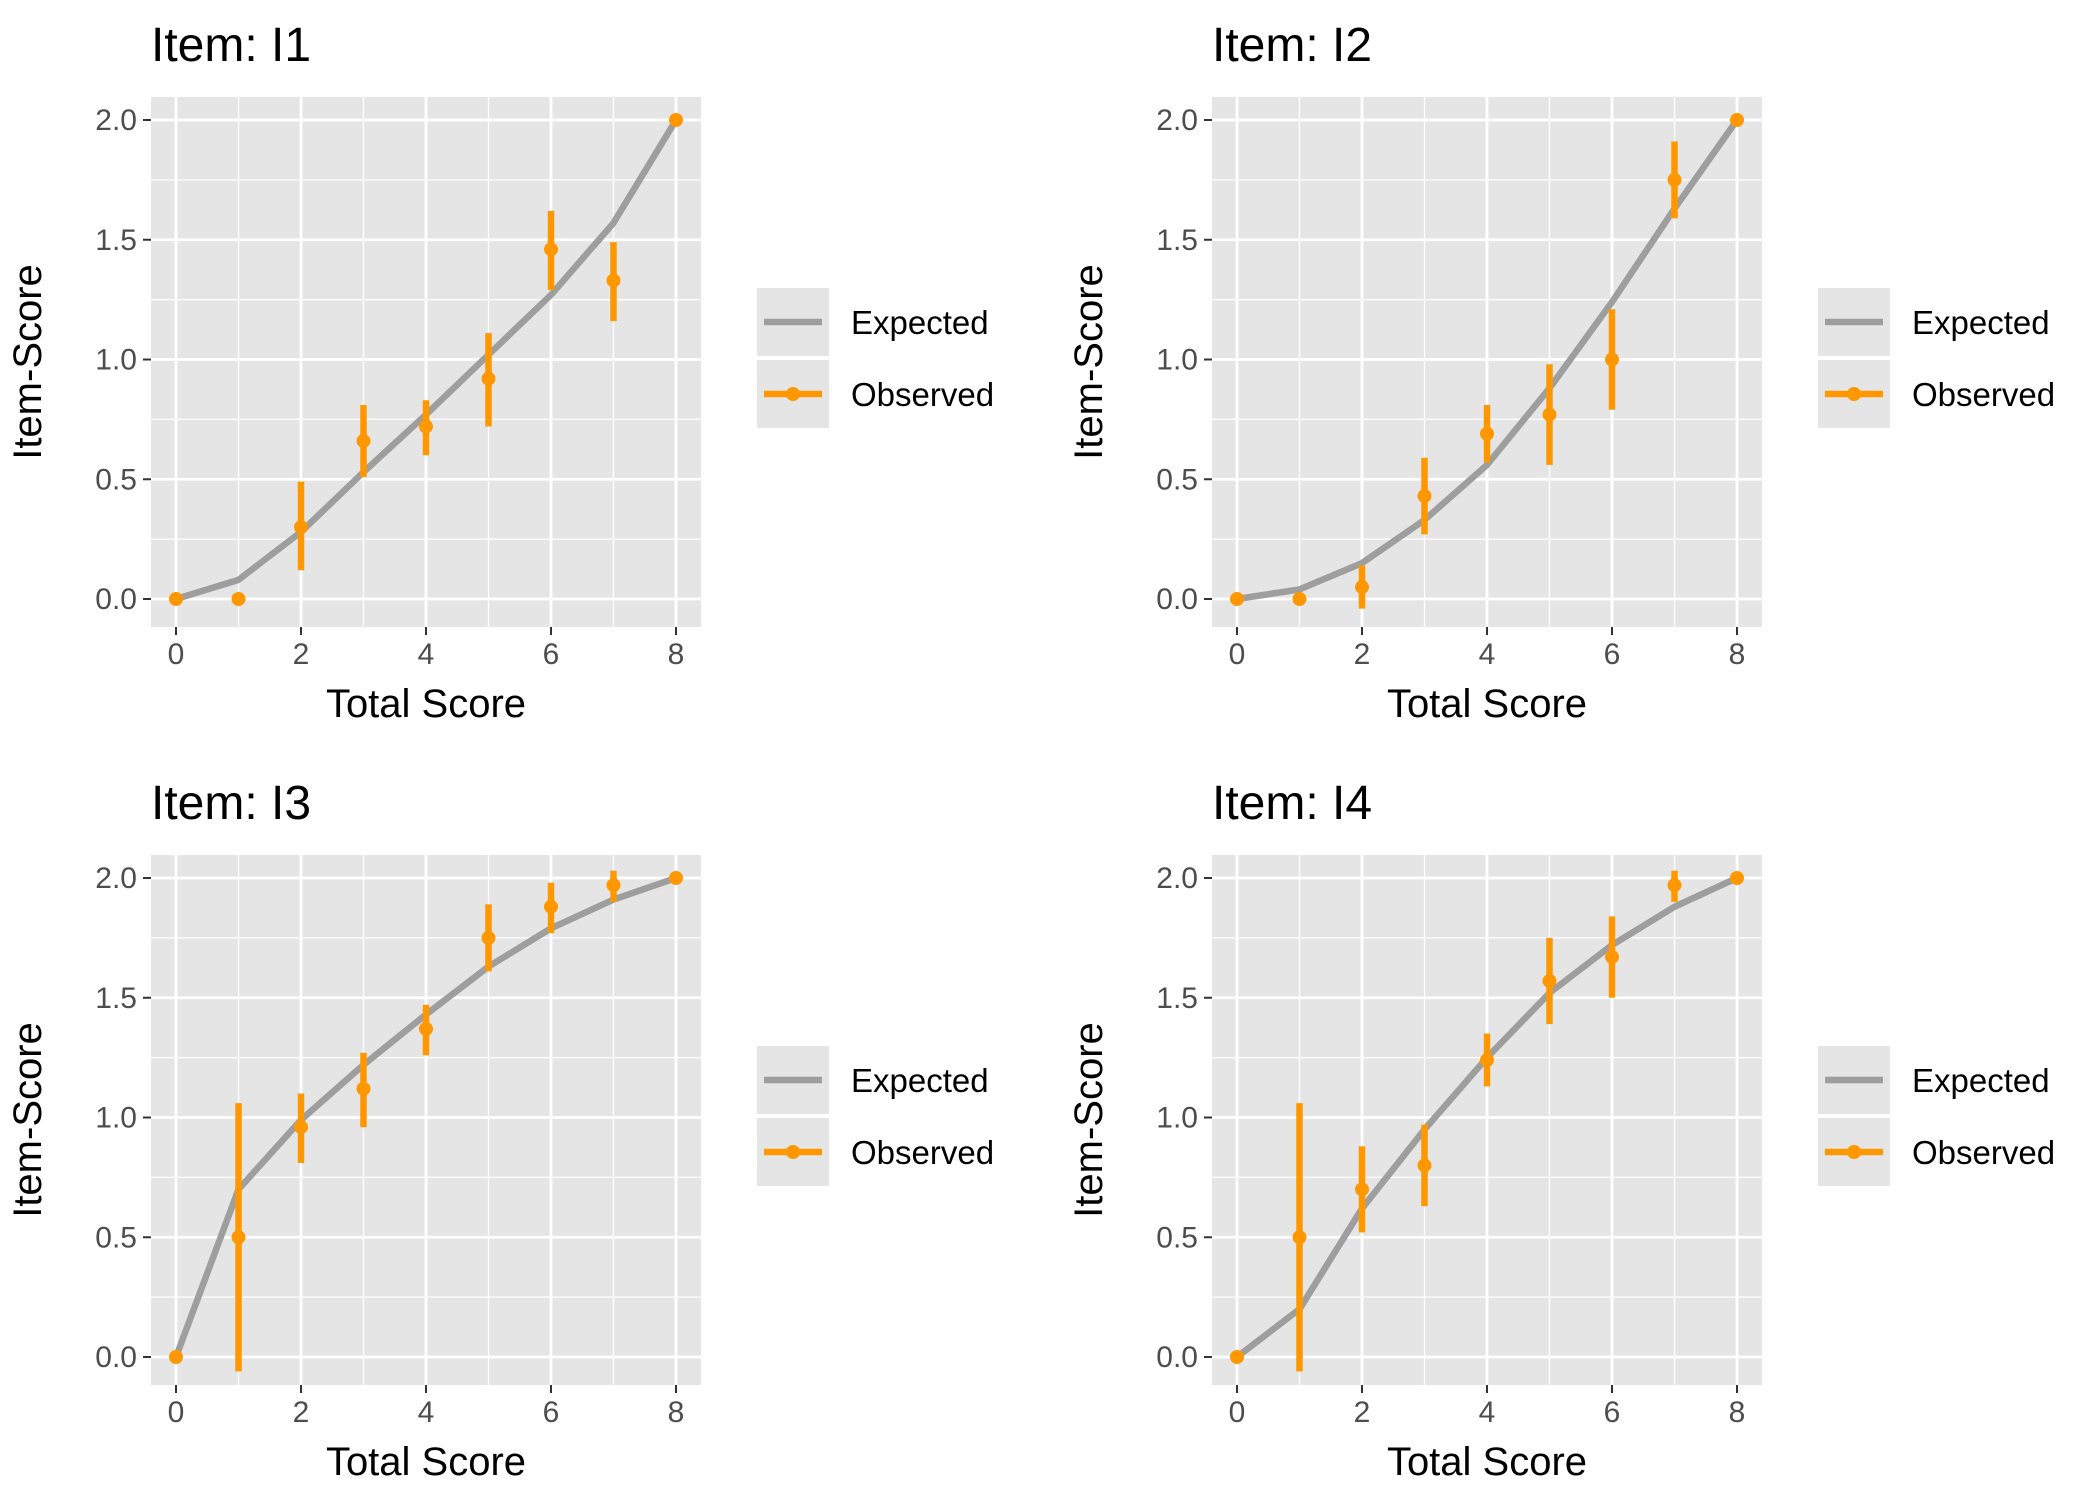 This screenshot has width=2100, height=1500. What do you see at coordinates (1488, 360) in the screenshot?
I see `expected-line` at bounding box center [1488, 360].